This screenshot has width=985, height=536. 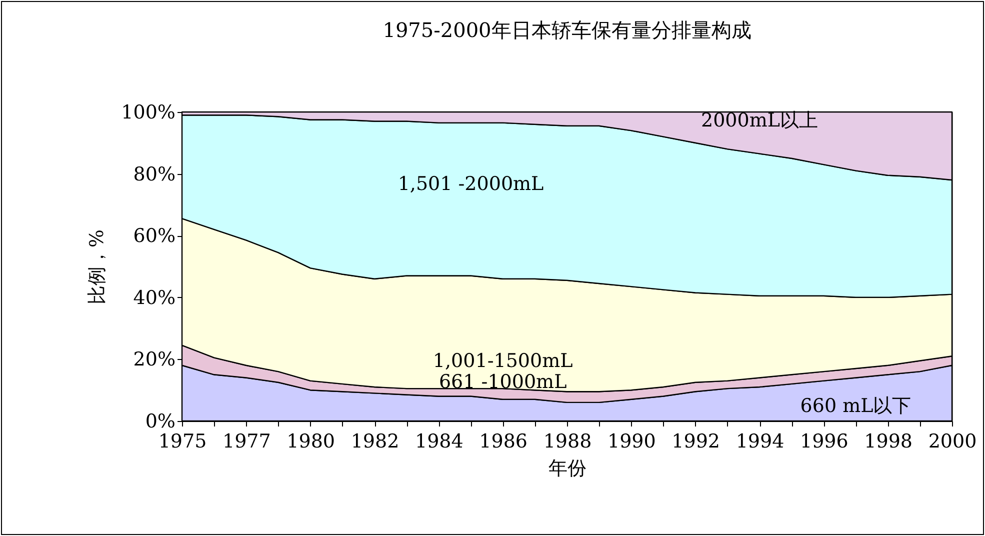 What do you see at coordinates (375, 441) in the screenshot?
I see `x-tick-label: 1982` at bounding box center [375, 441].